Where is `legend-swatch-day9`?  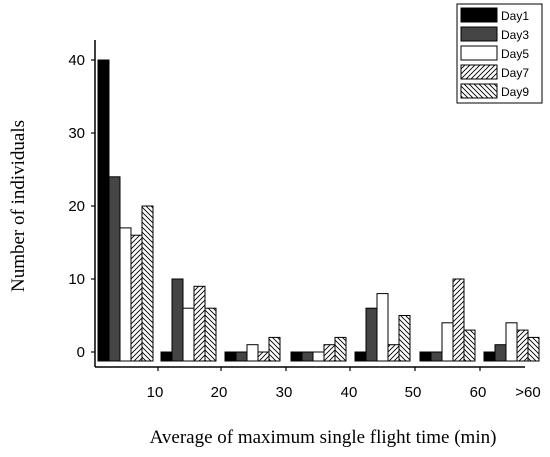 legend-swatch-day9 is located at coordinates (479, 91).